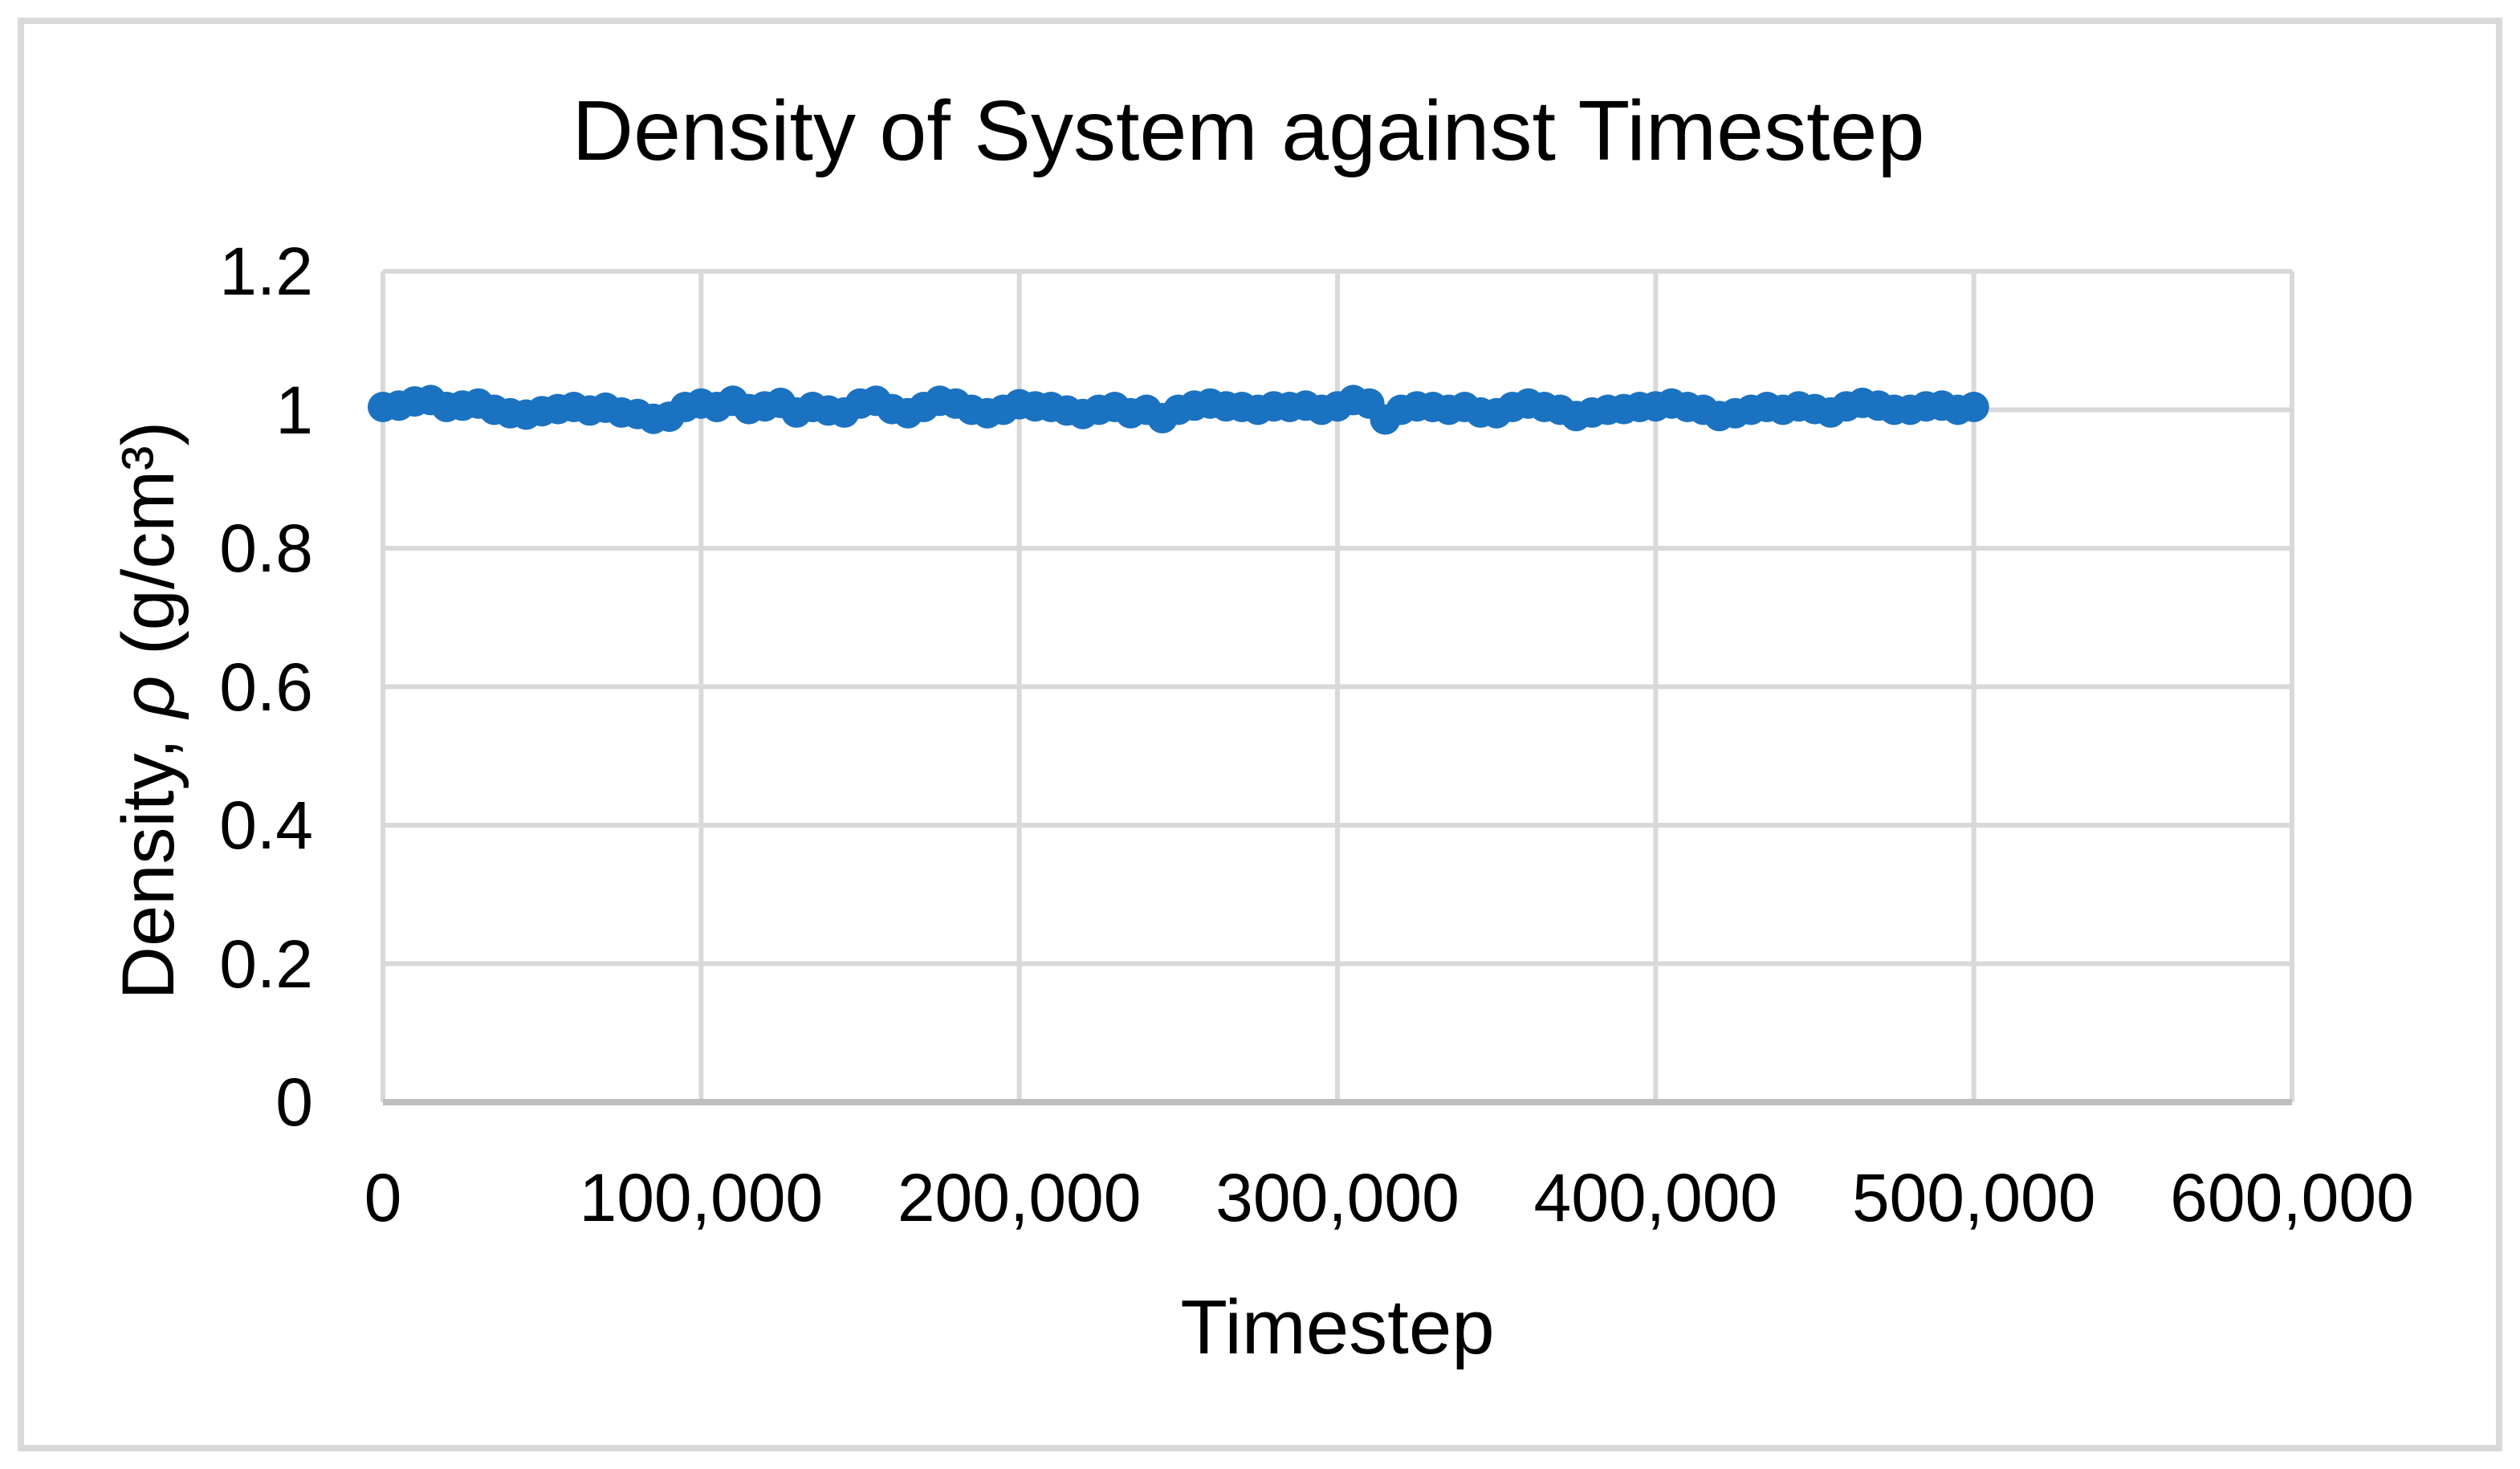  What do you see at coordinates (1337, 1197) in the screenshot?
I see `x-axis-tick-label: 300,000` at bounding box center [1337, 1197].